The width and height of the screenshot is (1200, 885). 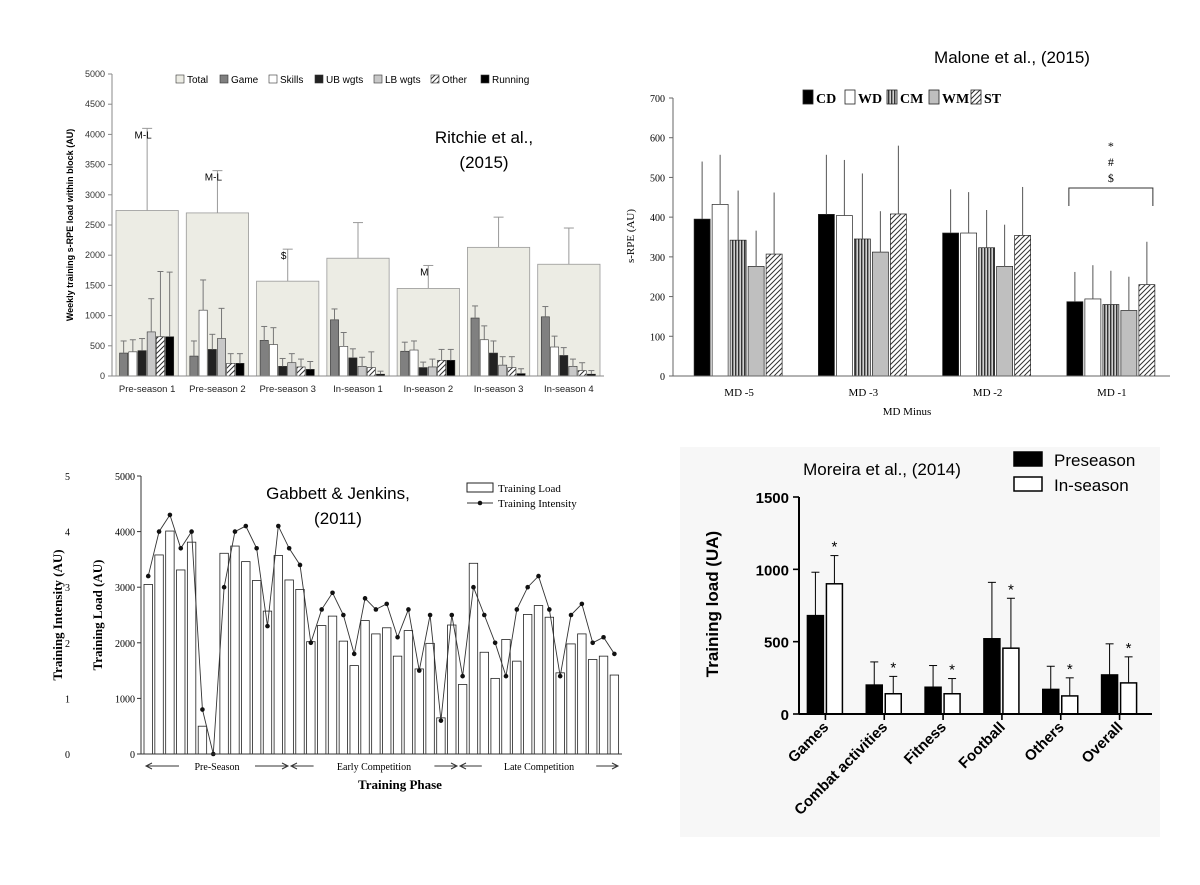 I want to click on malone-legend-swatch, so click(x=976, y=97).